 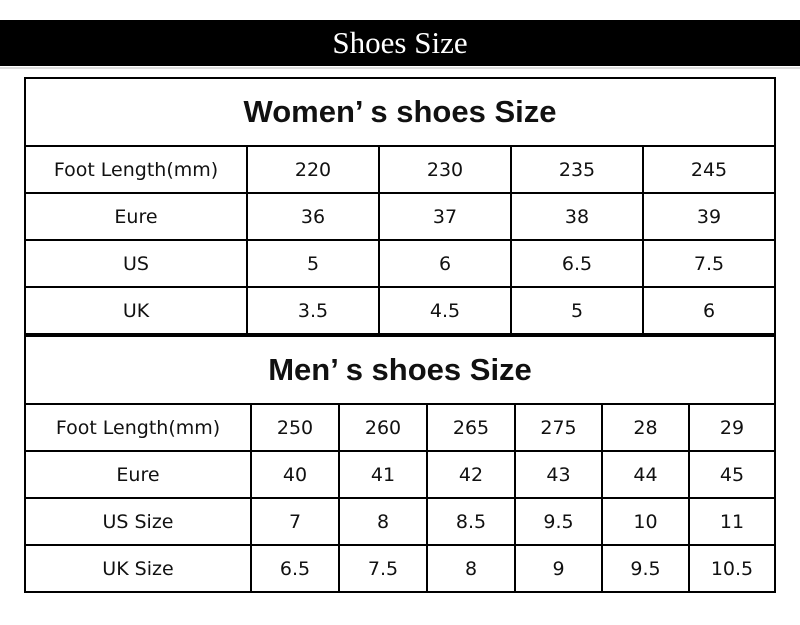 What do you see at coordinates (295, 427) in the screenshot?
I see `table-cell: 250` at bounding box center [295, 427].